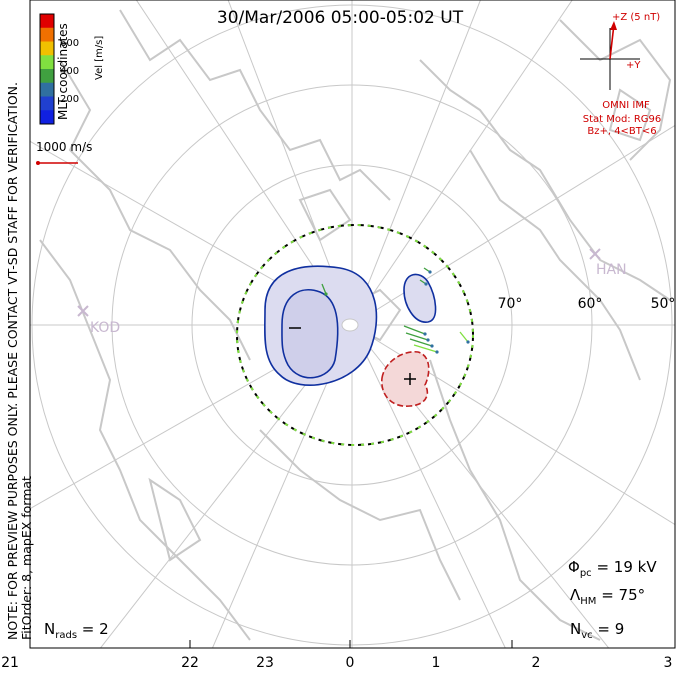 The height and width of the screenshot is (674, 680). What do you see at coordinates (64, 147) in the screenshot?
I see `scale-vector-label: 1000 m/s` at bounding box center [64, 147].